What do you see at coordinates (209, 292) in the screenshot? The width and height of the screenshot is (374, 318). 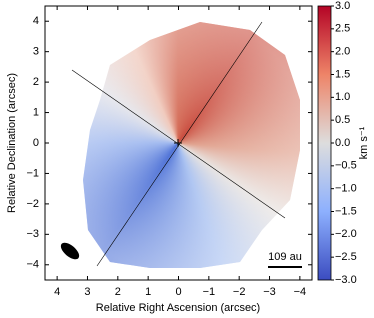 I see `x-tick-label: −1` at bounding box center [209, 292].